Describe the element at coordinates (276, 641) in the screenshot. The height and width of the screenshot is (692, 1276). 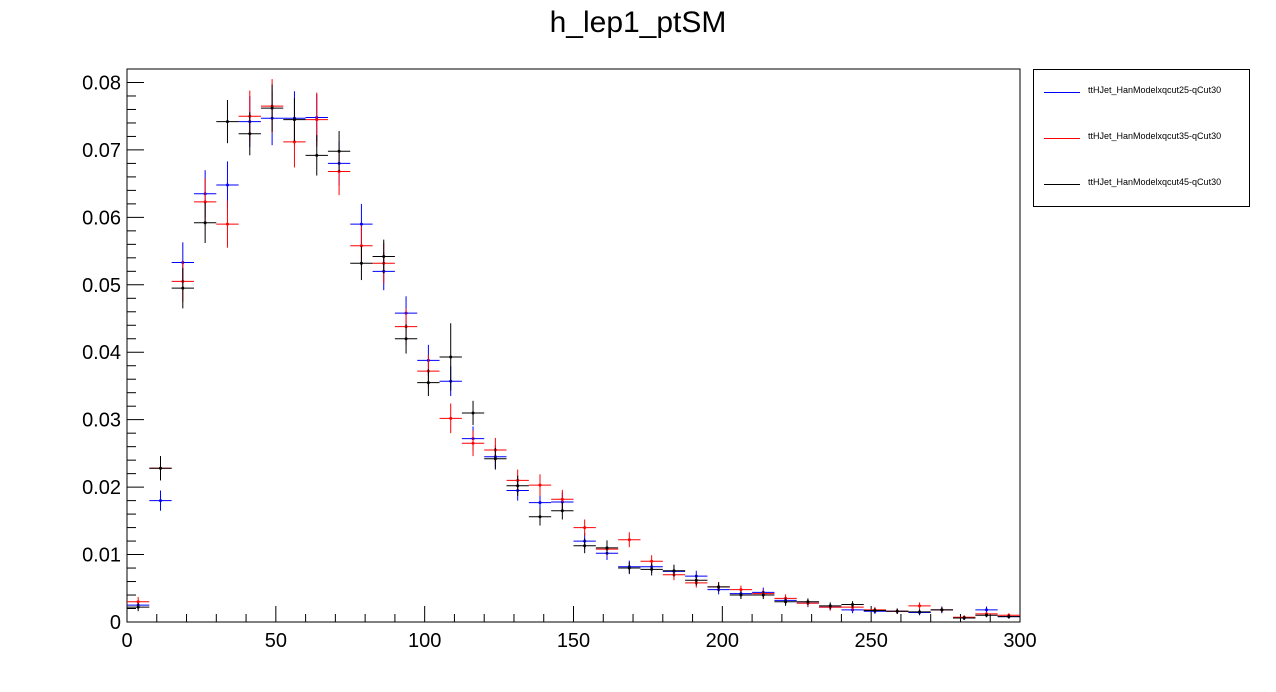
I see `x-tick-label: 50` at that location.